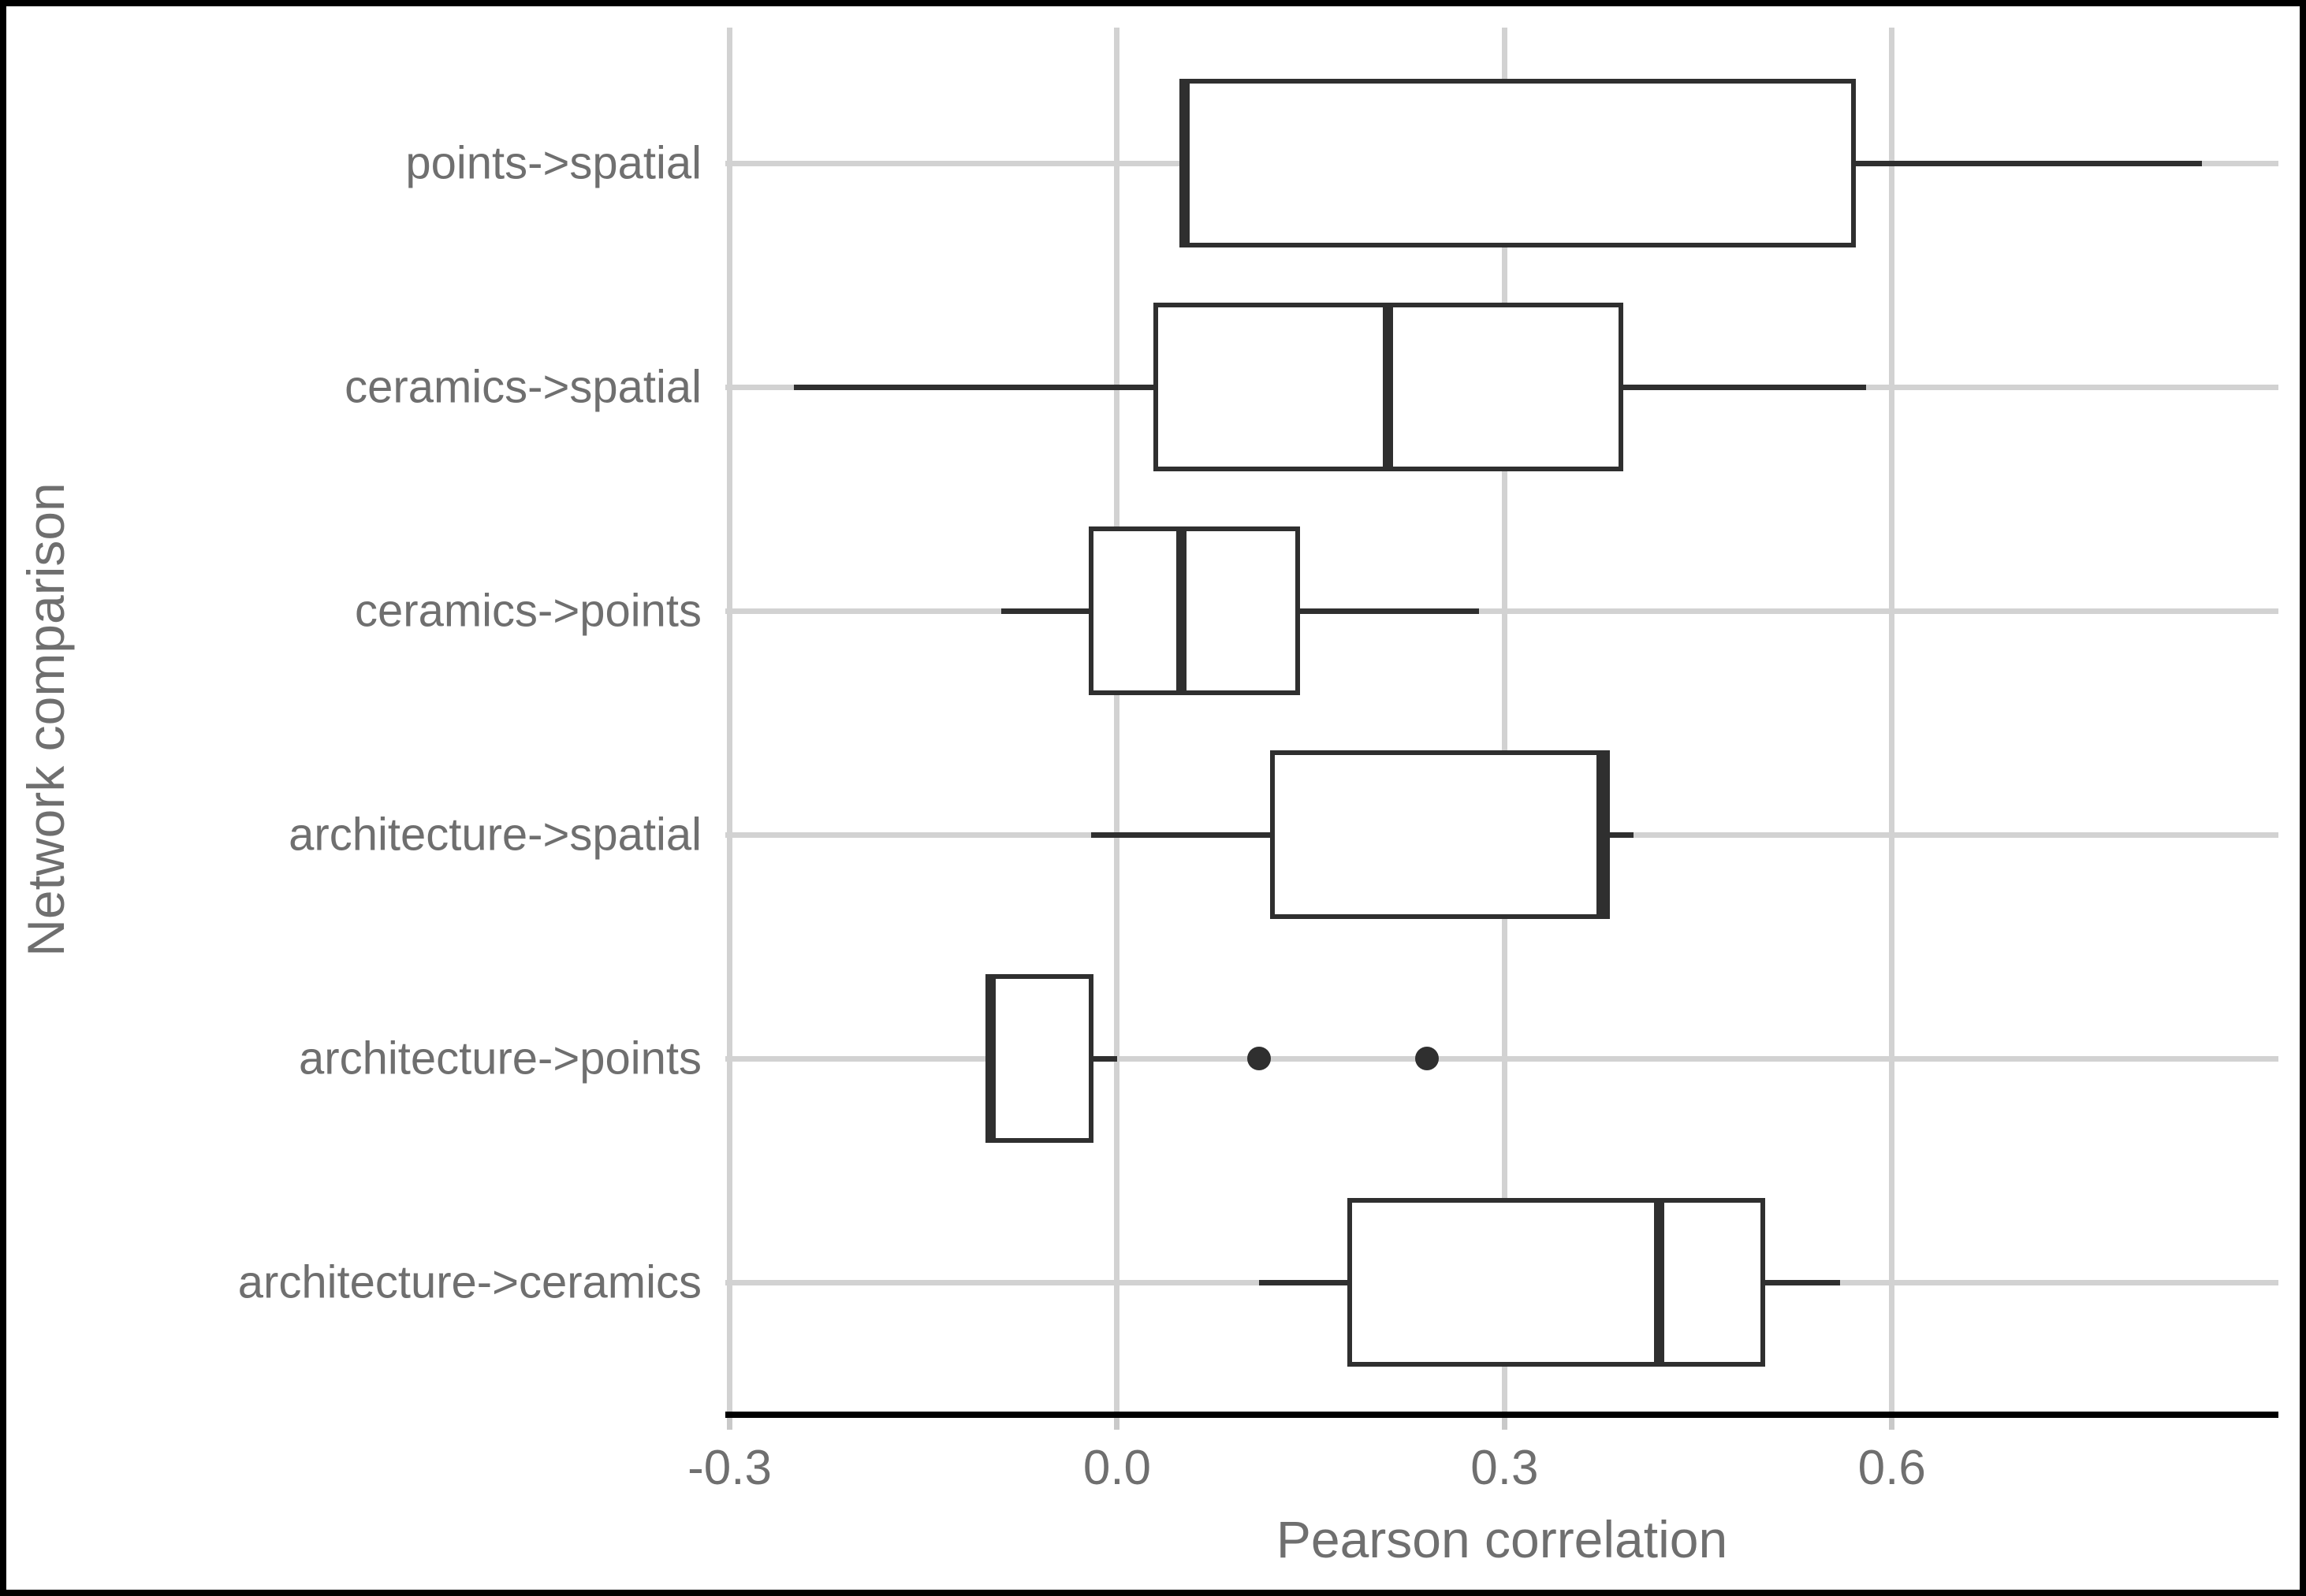 This screenshot has height=1596, width=2306. Describe the element at coordinates (553, 163) in the screenshot. I see `category-label: points->spatial` at that location.